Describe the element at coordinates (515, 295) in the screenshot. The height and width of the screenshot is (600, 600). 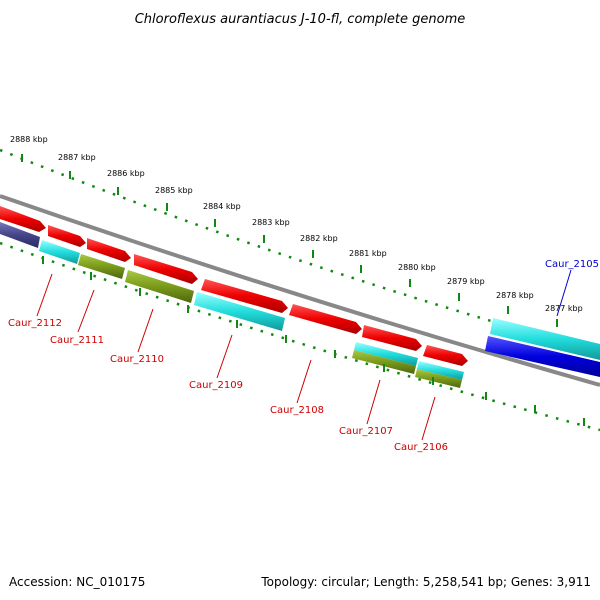
I see `tick-label-2878: 2878 kbp` at that location.